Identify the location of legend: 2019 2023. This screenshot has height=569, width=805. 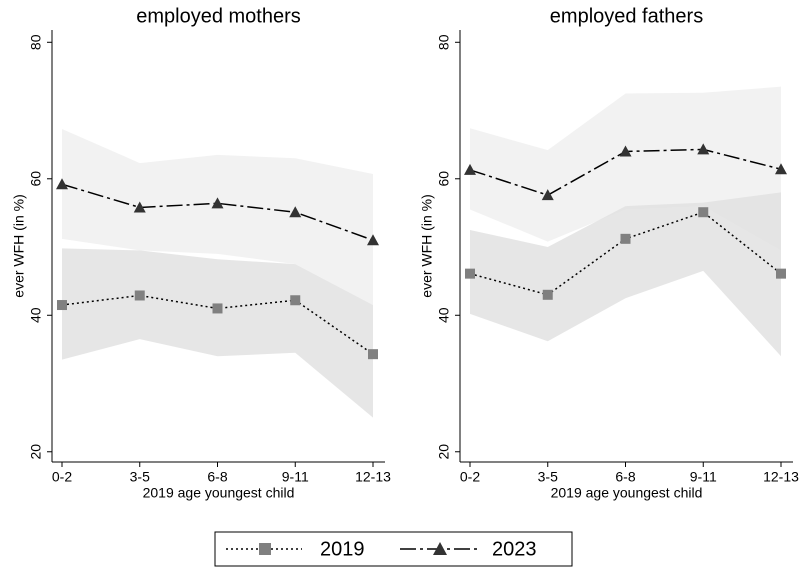
(393, 549).